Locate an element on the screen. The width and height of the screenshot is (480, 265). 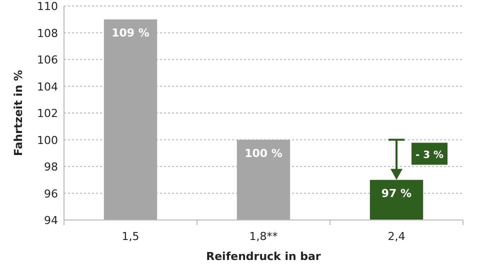
y-tick-label: 102 is located at coordinates (47, 113).